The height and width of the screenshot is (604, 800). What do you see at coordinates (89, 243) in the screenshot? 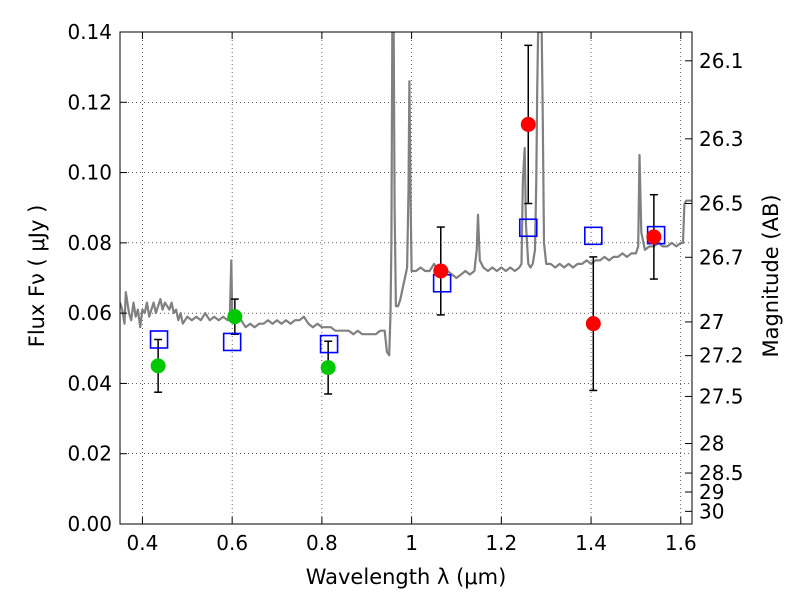
I see `y-tick-label: 0.08` at bounding box center [89, 243].